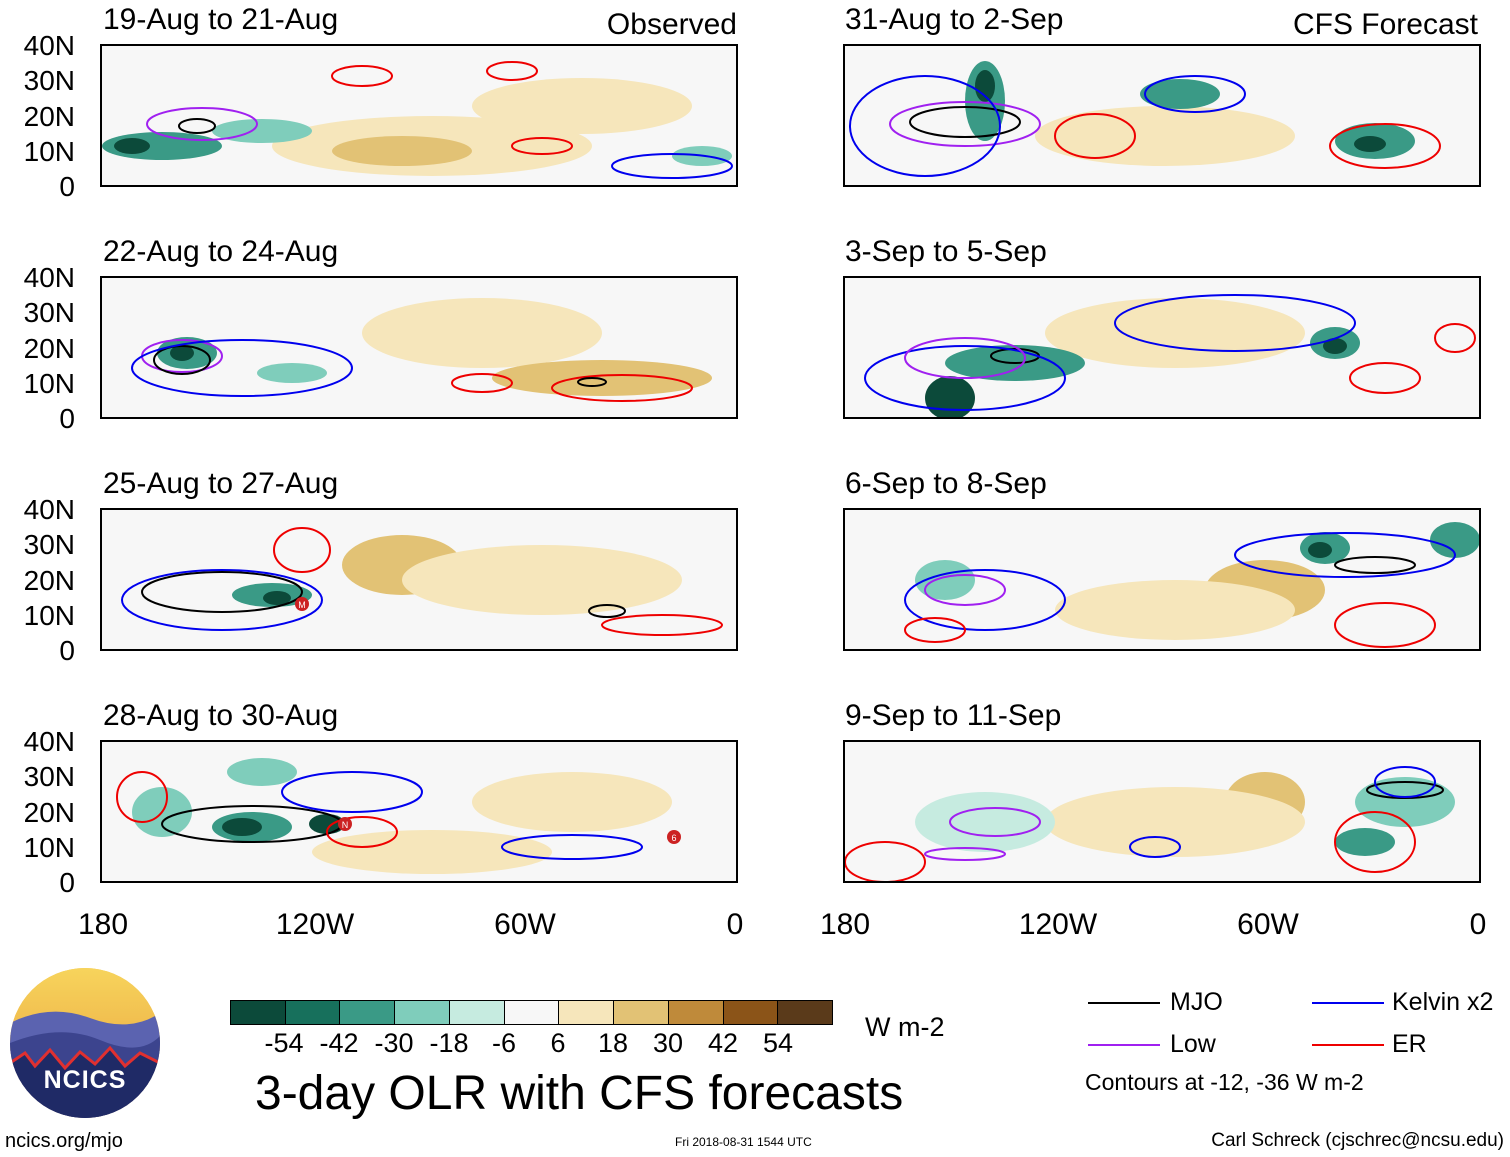 The height and width of the screenshot is (1157, 1510). What do you see at coordinates (743, 1142) in the screenshot?
I see `footer-timestamp: Fri 2018-08-31 1544 UTC` at bounding box center [743, 1142].